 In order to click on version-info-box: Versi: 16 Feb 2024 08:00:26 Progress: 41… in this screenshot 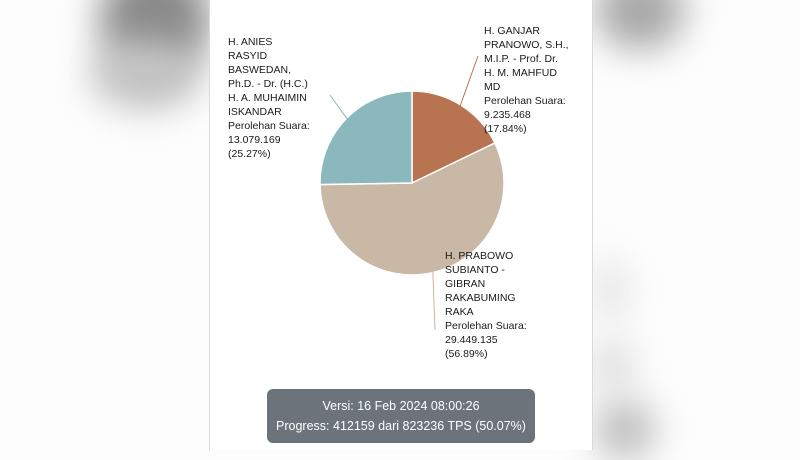, I will do `click(401, 416)`.